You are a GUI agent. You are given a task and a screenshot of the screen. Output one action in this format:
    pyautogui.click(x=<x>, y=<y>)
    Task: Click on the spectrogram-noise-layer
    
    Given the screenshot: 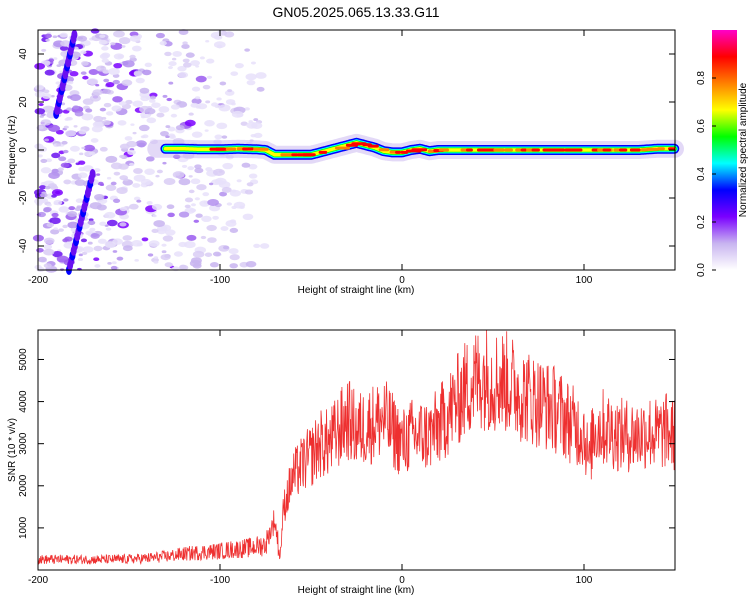 What is the action you would take?
    pyautogui.click(x=151, y=151)
    